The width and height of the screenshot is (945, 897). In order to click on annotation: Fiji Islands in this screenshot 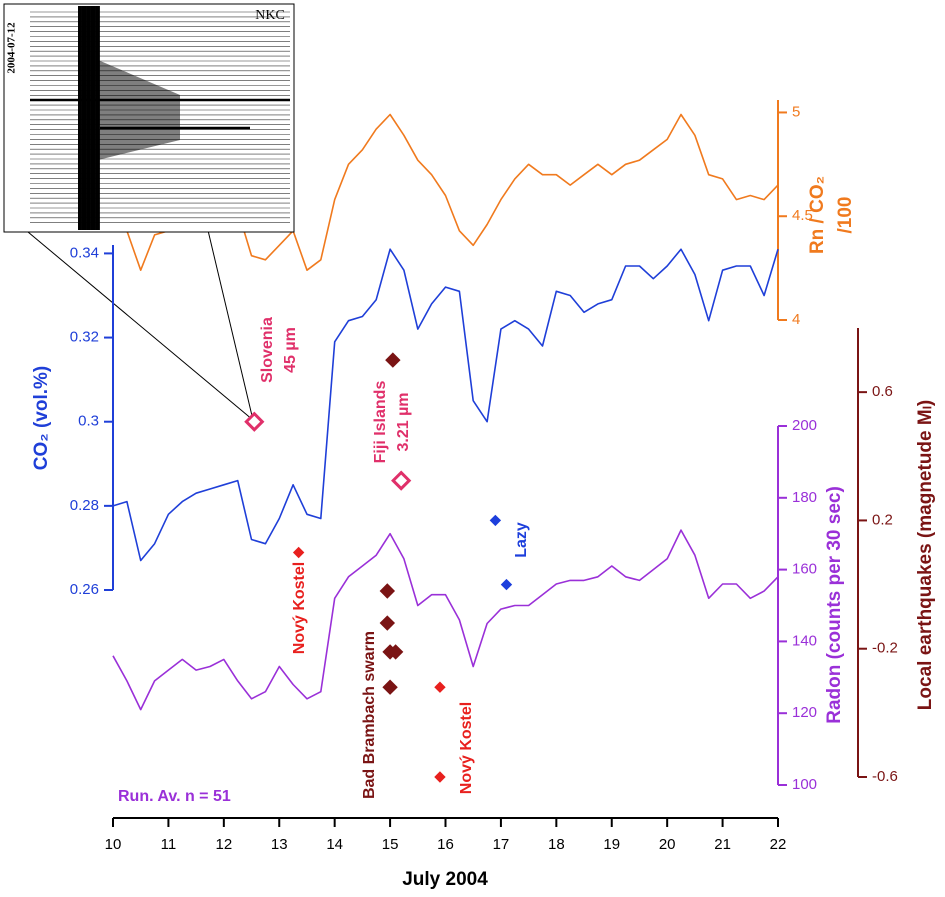, I will do `click(380, 422)`.